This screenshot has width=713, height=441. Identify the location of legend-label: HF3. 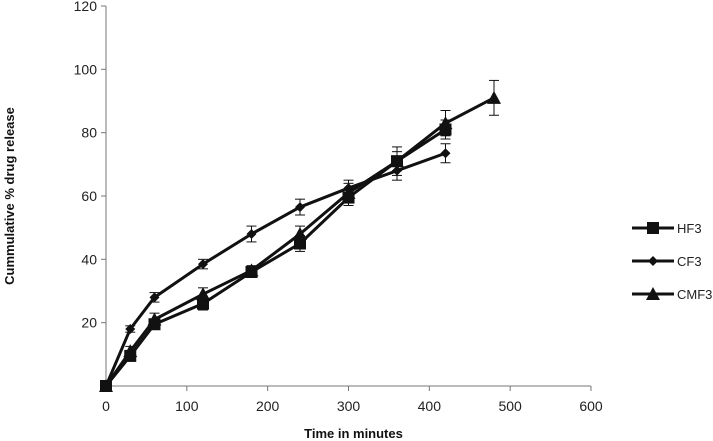
(689, 228).